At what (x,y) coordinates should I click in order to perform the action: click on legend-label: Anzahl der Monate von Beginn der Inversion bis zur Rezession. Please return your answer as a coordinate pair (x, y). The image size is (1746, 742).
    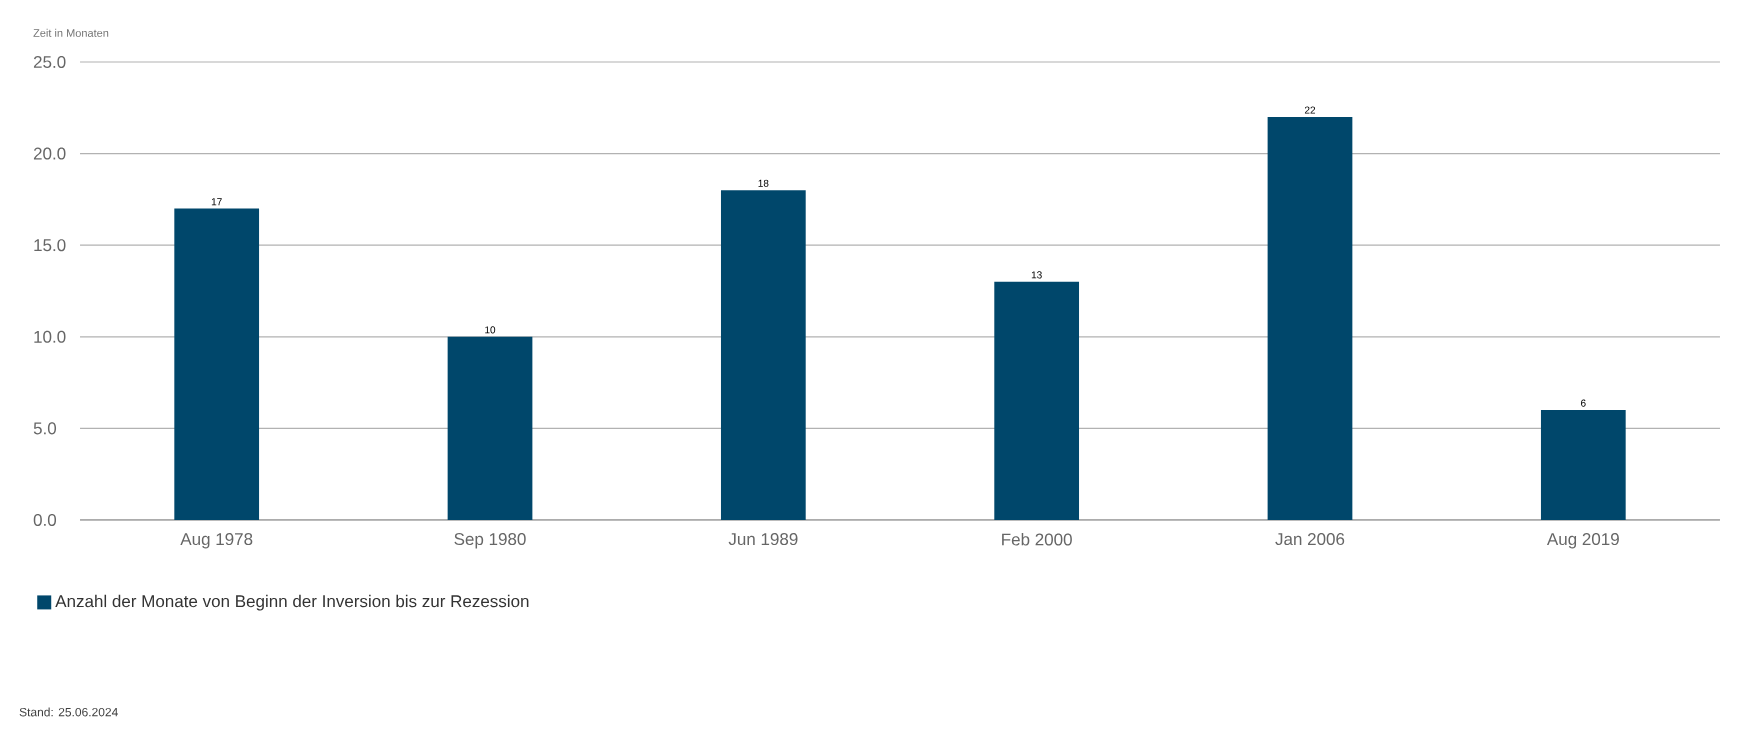
    Looking at the image, I should click on (292, 602).